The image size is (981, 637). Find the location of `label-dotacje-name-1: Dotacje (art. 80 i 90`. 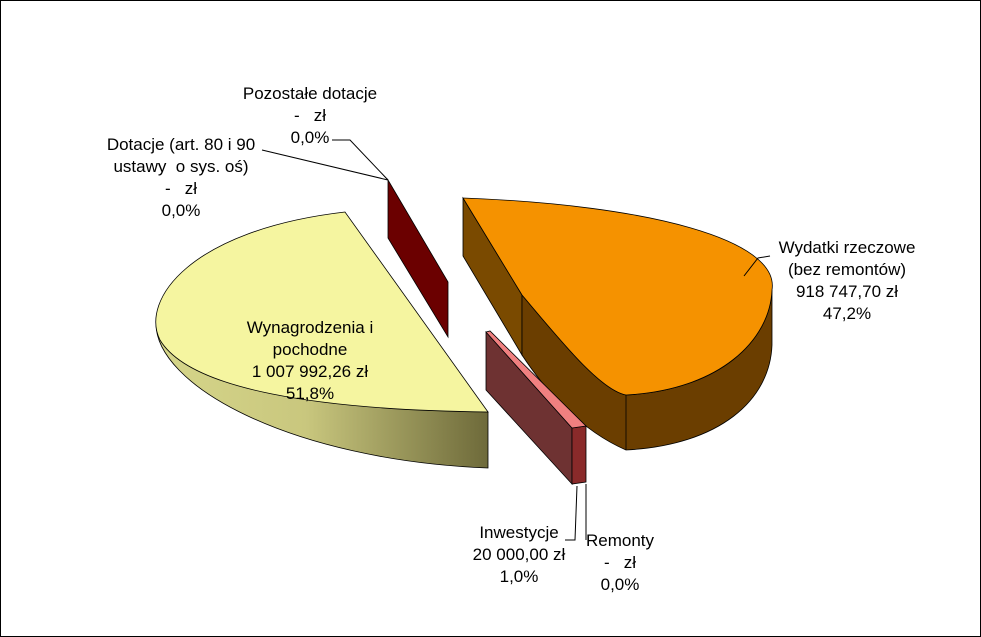

label-dotacje-name-1: Dotacje (art. 80 i 90 is located at coordinates (181, 144).